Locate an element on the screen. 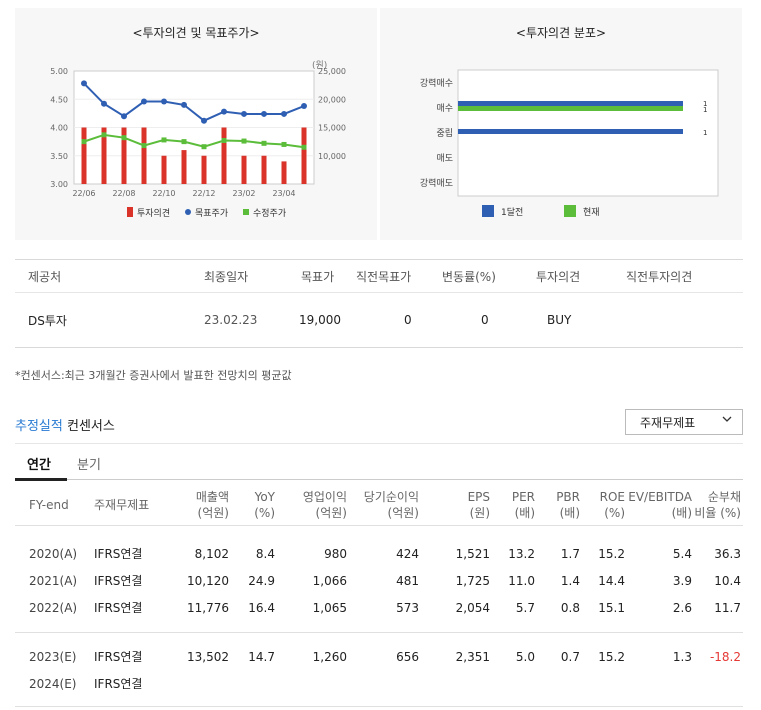 The height and width of the screenshot is (710, 761). eps-cell: 2,351 is located at coordinates (472, 656).